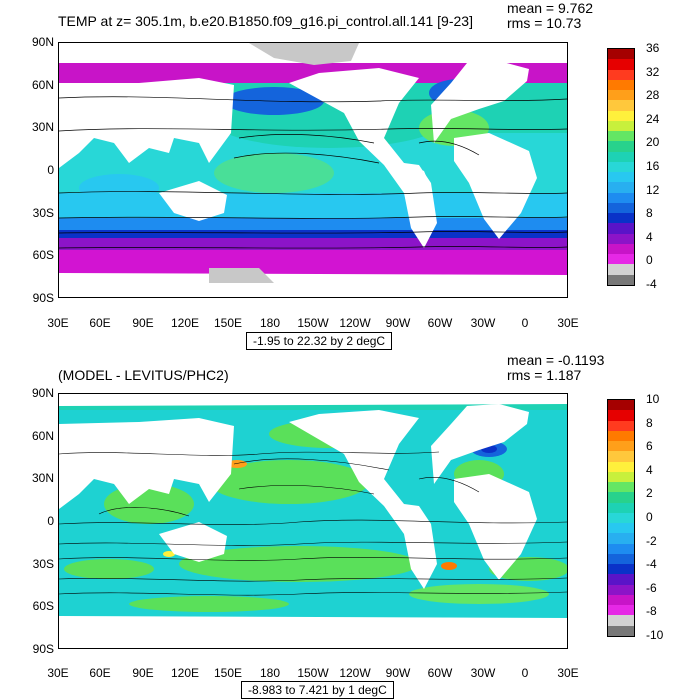  Describe the element at coordinates (649, 446) in the screenshot. I see `colorbar-label: 6` at that location.